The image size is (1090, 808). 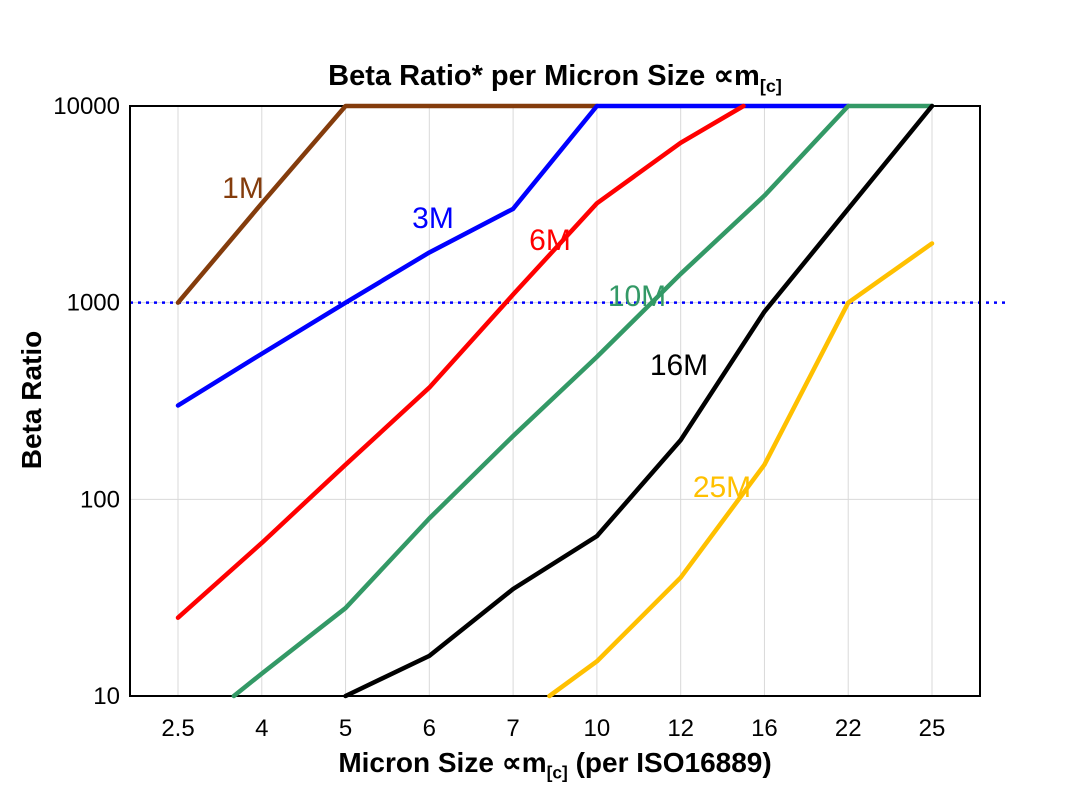 I want to click on y-tick-label-10: 10, so click(x=106, y=696).